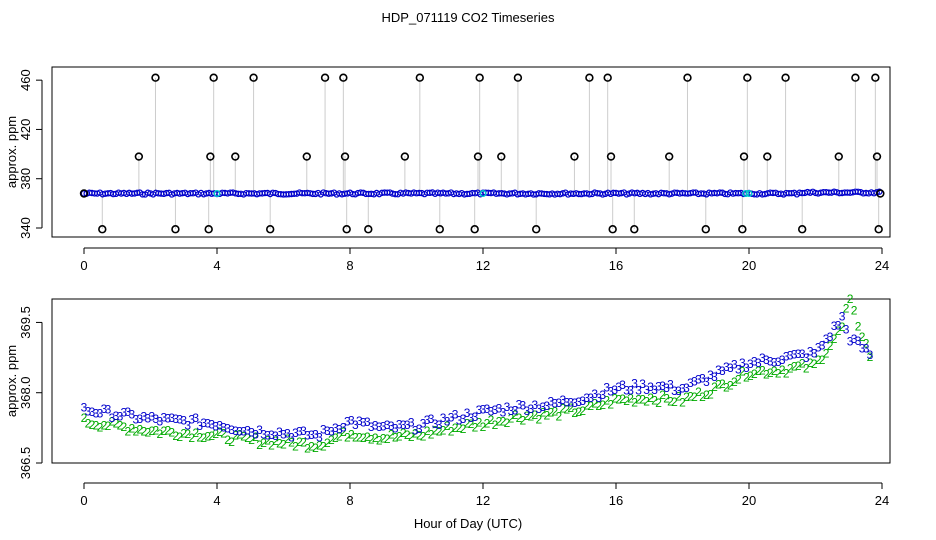  Describe the element at coordinates (616, 265) in the screenshot. I see `x-tick-label: 16` at that location.